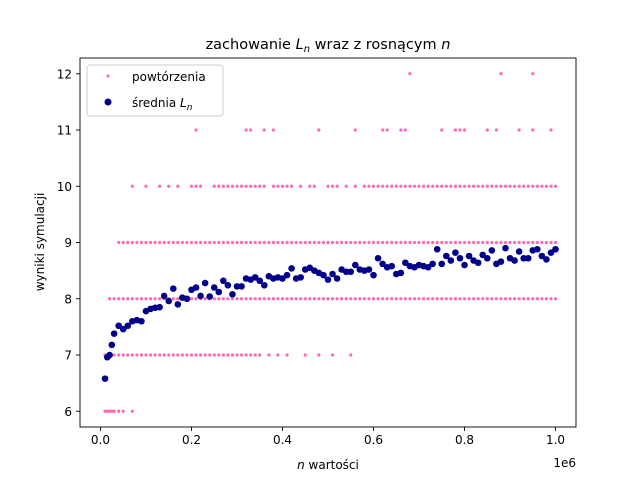 Image resolution: width=640 pixels, height=484 pixels. Describe the element at coordinates (155, 90) in the screenshot. I see `legend-box` at that location.